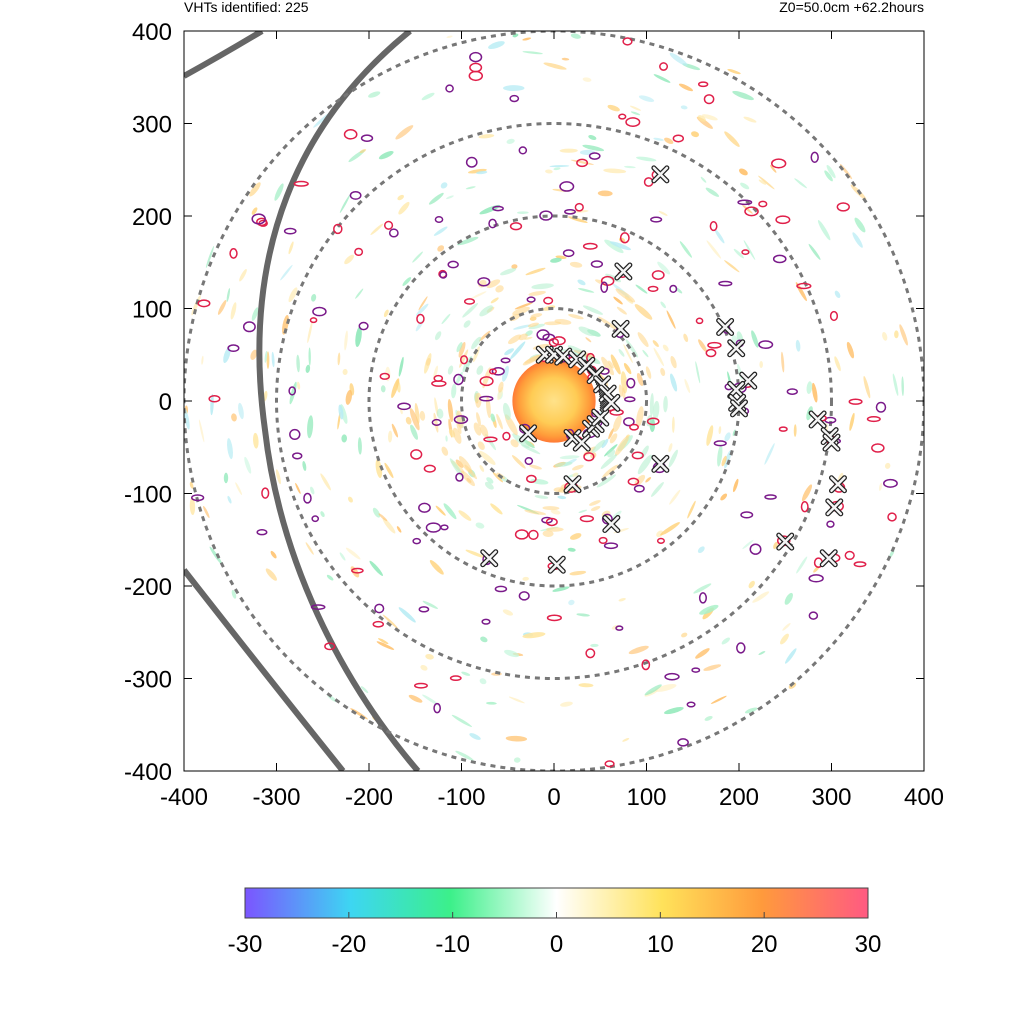 This screenshot has height=1024, width=1024. What do you see at coordinates (165, 402) in the screenshot?
I see `y-tick-label: 0` at bounding box center [165, 402].